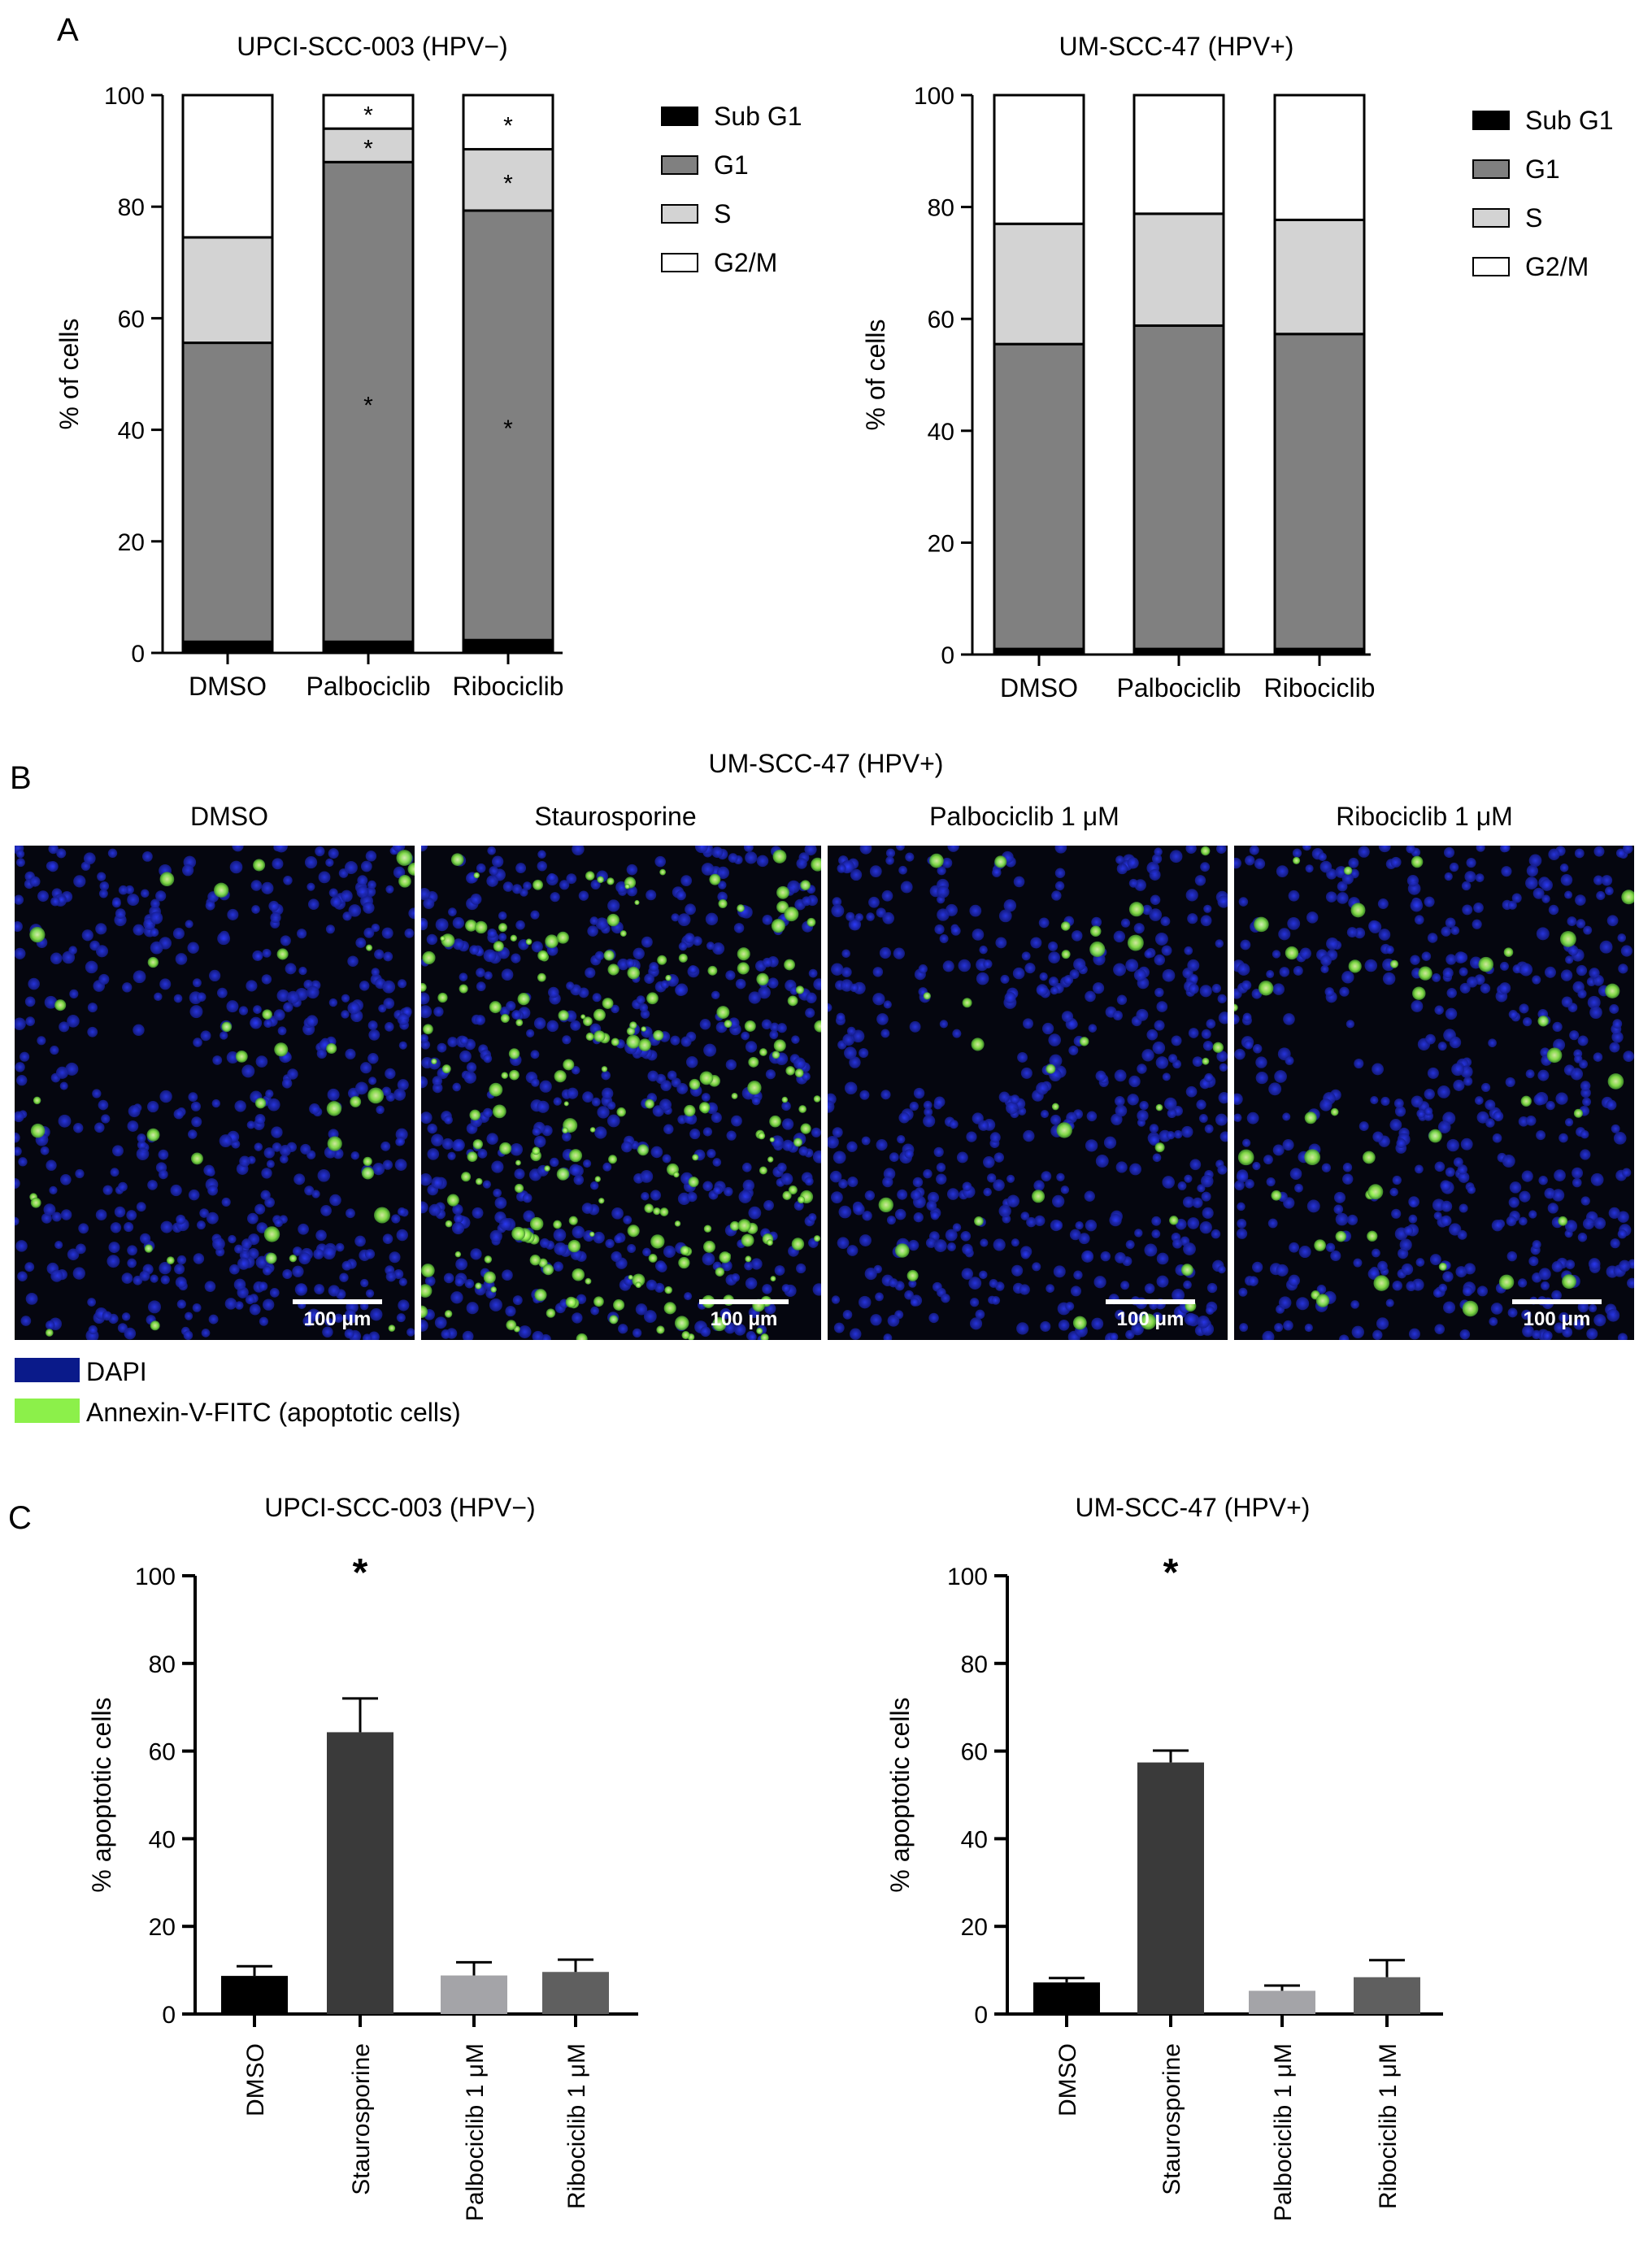 This screenshot has height=2249, width=1652. I want to click on microscopy-label-dmso: DMSO, so click(229, 816).